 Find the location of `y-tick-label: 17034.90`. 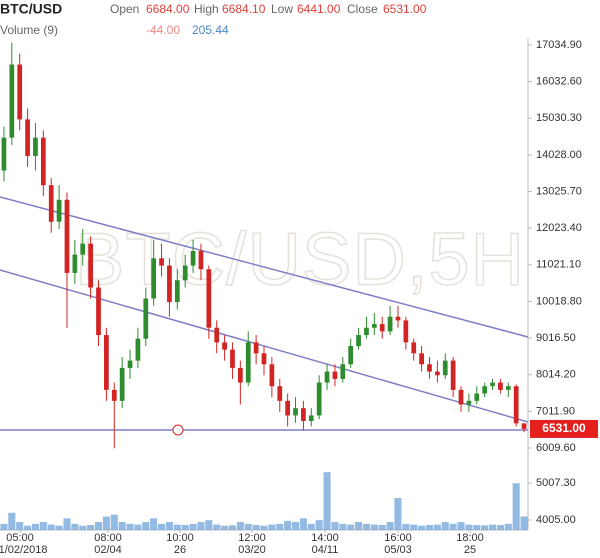

y-tick-label: 17034.90 is located at coordinates (559, 45).